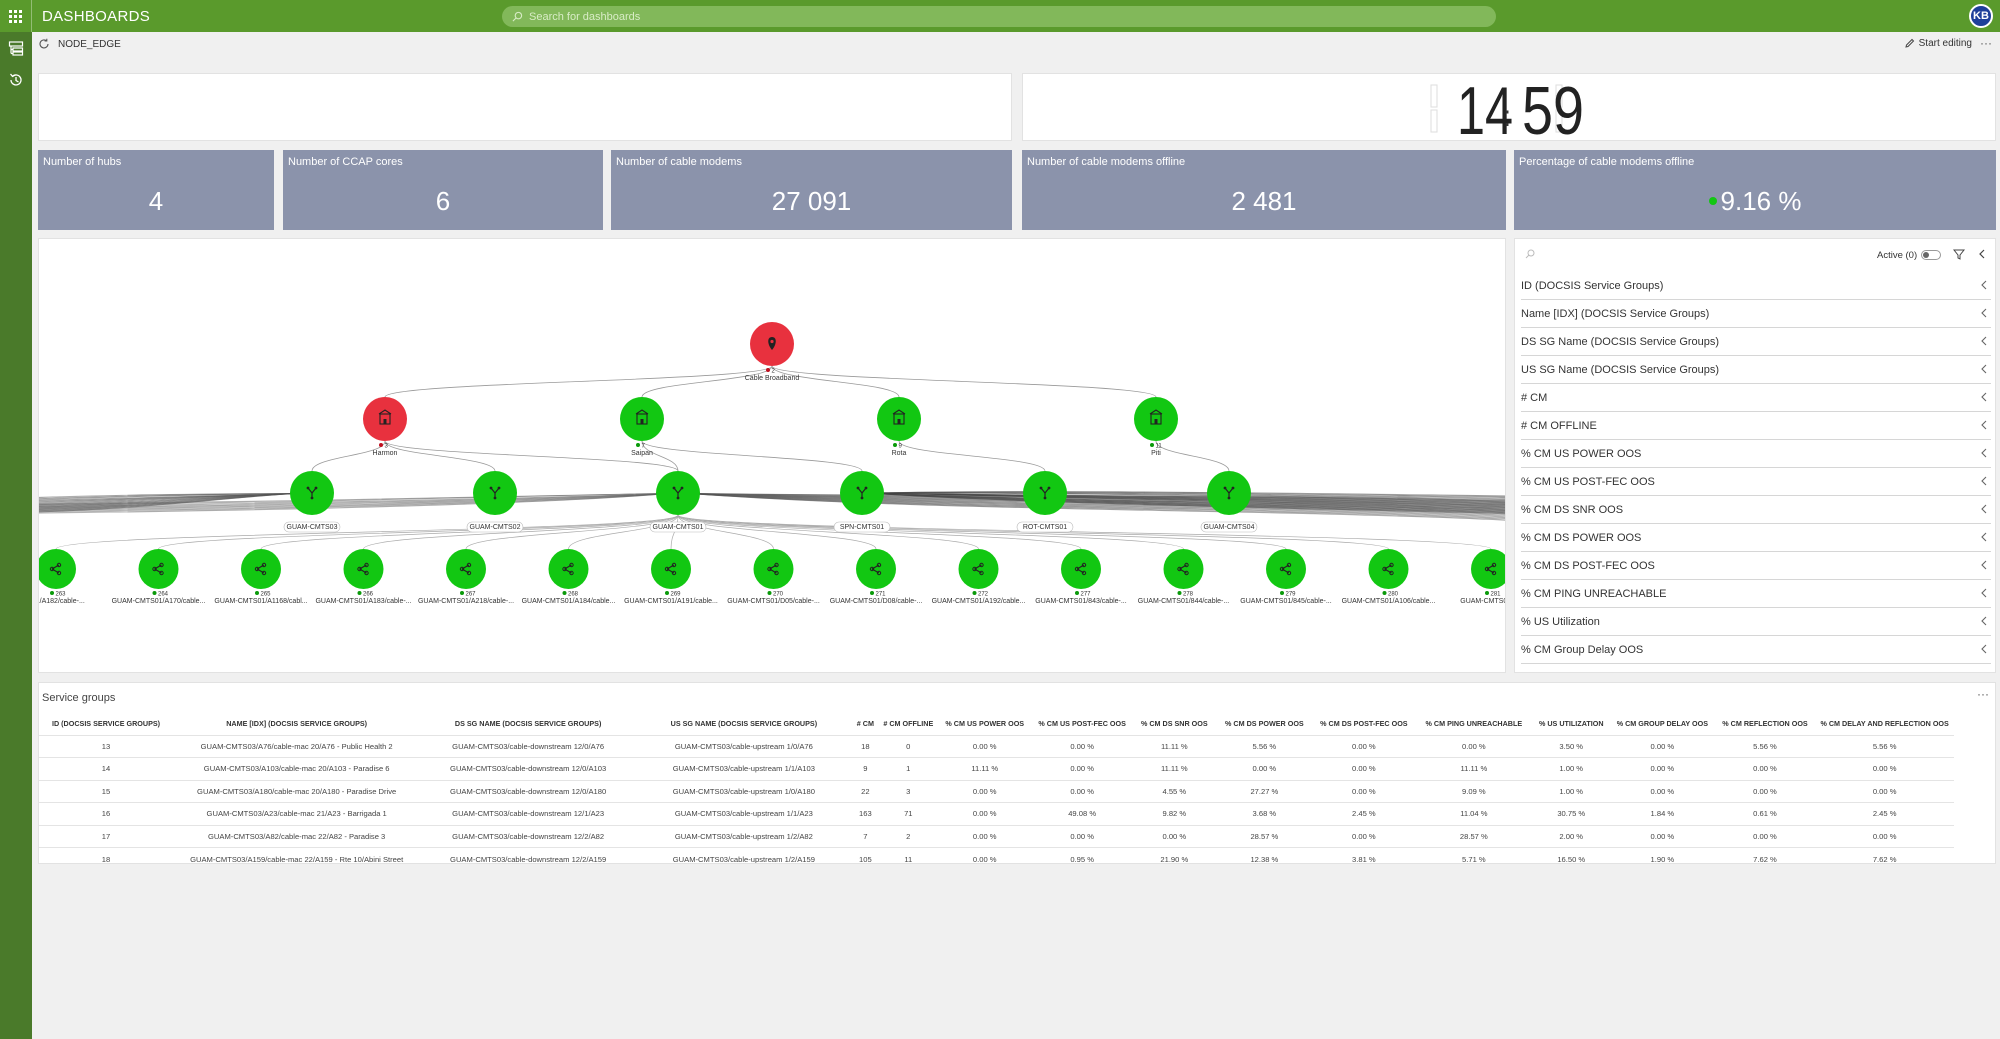 Image resolution: width=2000 pixels, height=1039 pixels. Describe the element at coordinates (1983, 694) in the screenshot. I see `table-more-button: ···` at that location.